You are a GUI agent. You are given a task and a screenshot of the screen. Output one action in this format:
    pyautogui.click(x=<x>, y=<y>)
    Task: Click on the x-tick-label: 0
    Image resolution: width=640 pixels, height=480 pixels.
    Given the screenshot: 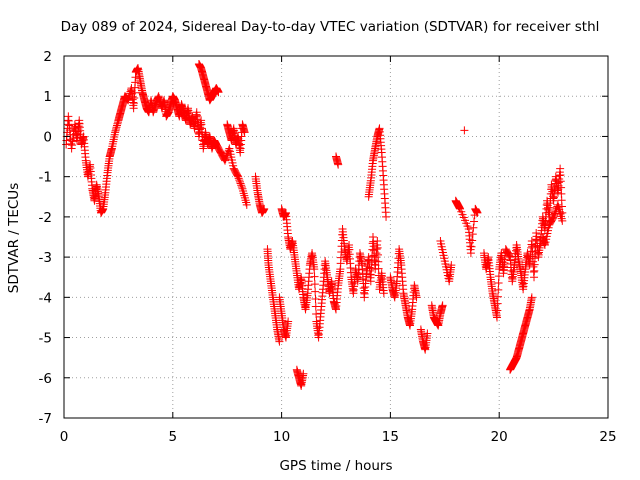 What is the action you would take?
    pyautogui.click(x=64, y=437)
    